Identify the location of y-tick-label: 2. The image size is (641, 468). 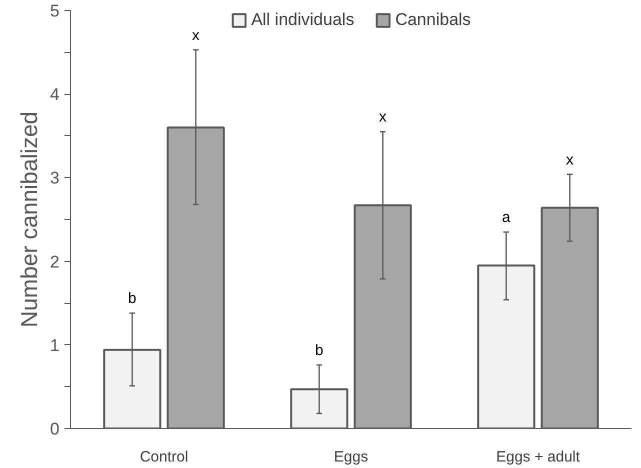
(55, 262).